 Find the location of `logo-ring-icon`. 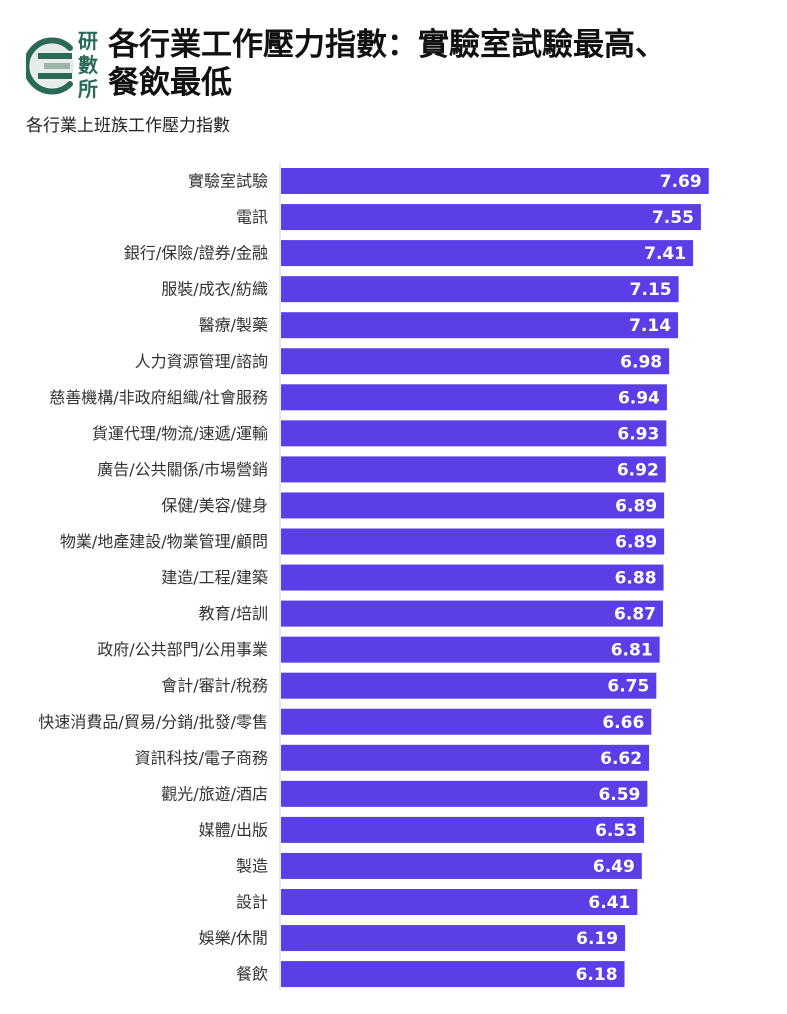

logo-ring-icon is located at coordinates (49, 66).